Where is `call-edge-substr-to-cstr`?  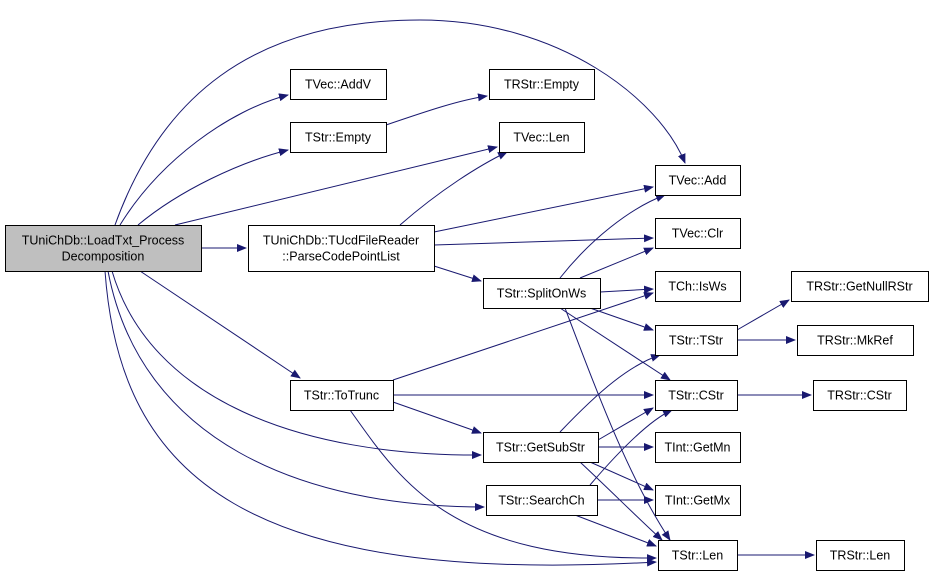 call-edge-substr-to-cstr is located at coordinates (625, 424).